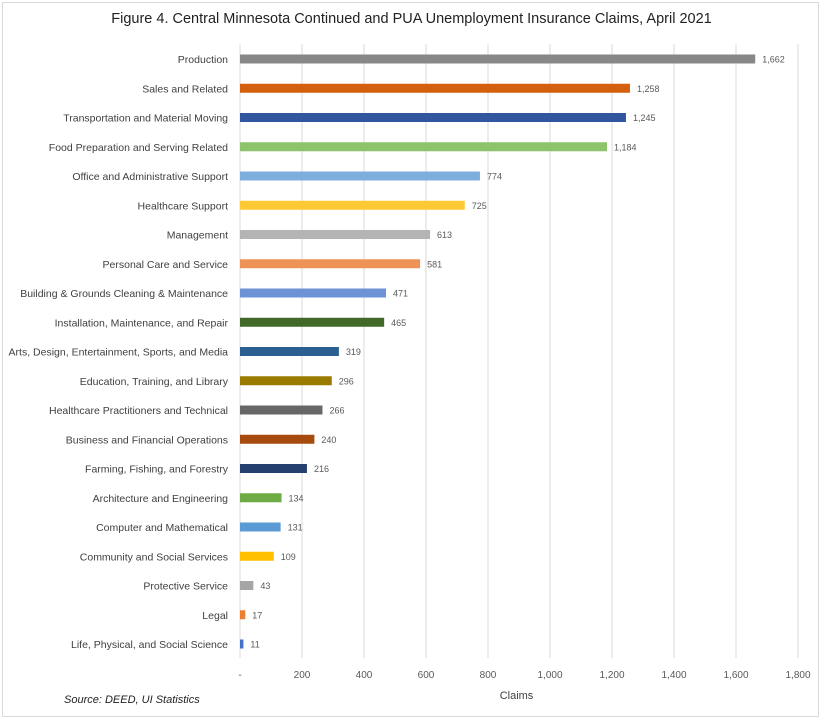 Image resolution: width=823 pixels, height=721 pixels. I want to click on category-label: Protective Service, so click(185, 587).